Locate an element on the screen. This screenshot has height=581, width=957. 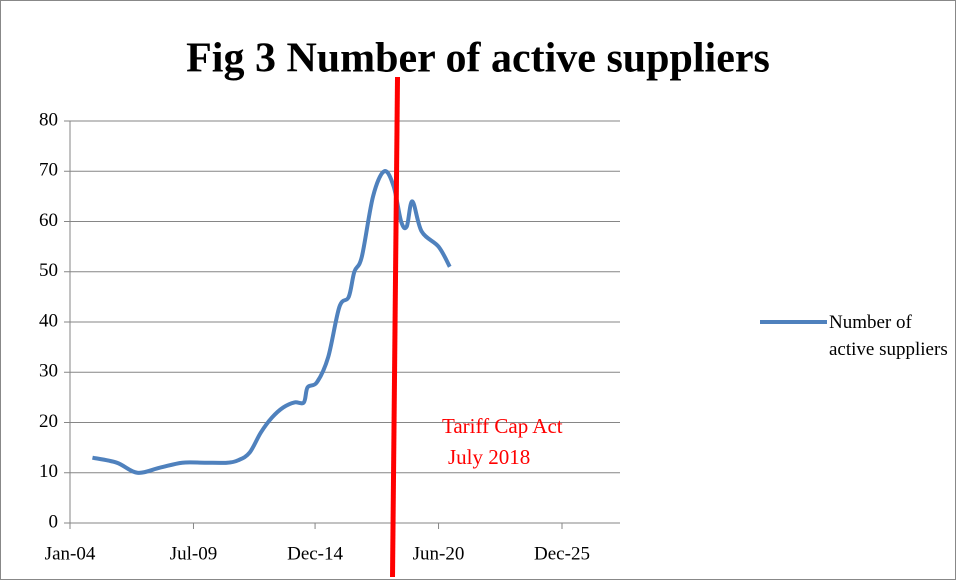
chart-title: Fig 3 Number of active suppliers is located at coordinates (478, 59).